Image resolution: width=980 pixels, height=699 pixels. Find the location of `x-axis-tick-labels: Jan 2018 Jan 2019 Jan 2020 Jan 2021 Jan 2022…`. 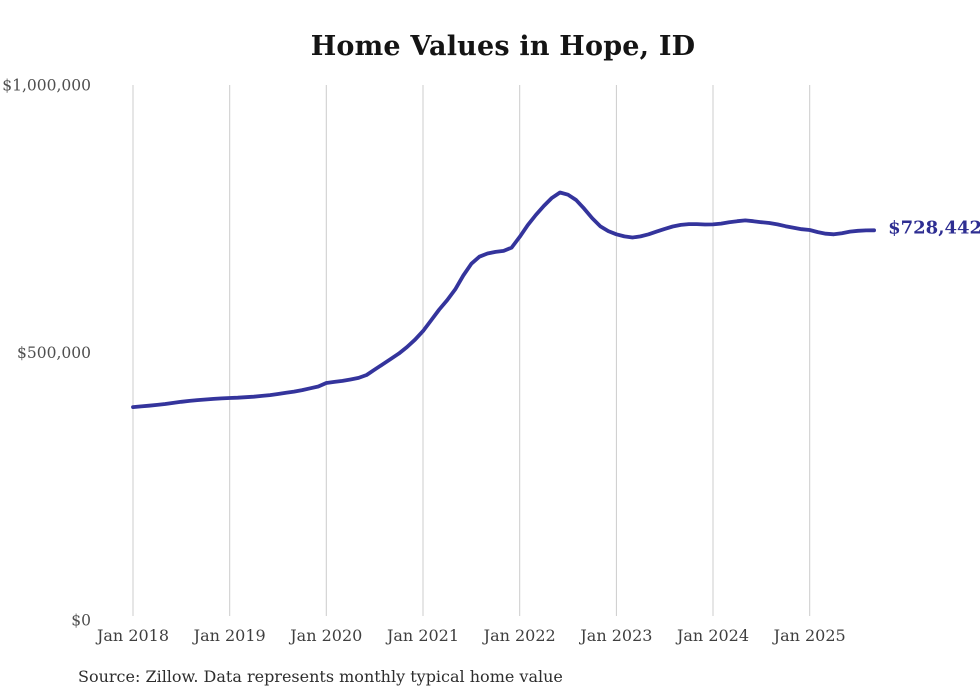

x-axis-tick-labels: Jan 2018 Jan 2019 Jan 2020 Jan 2021 Jan 2022… is located at coordinates (470, 635).